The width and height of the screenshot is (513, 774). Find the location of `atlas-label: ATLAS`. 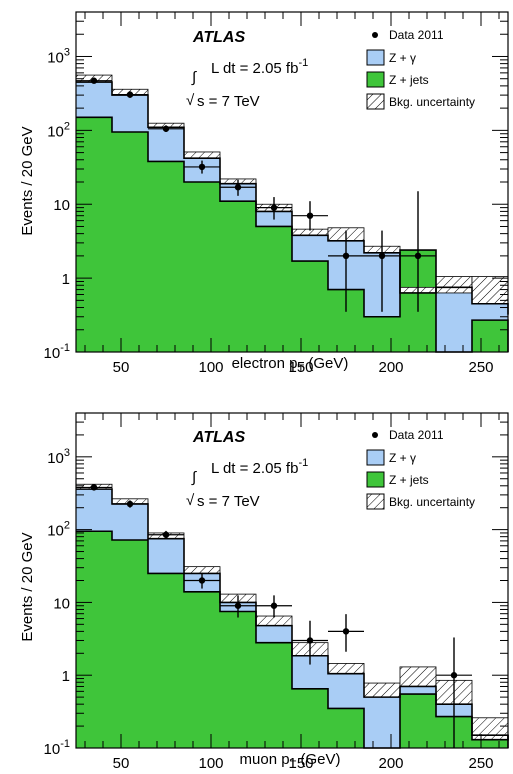

atlas-label: ATLAS is located at coordinates (218, 37).